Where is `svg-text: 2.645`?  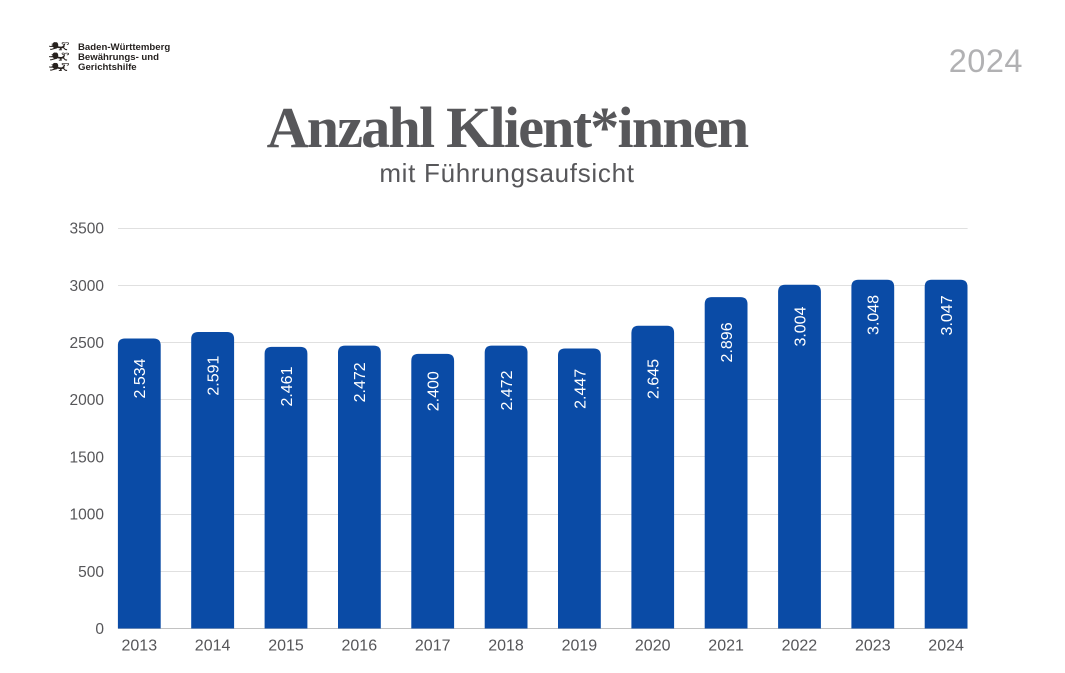 svg-text: 2.645 is located at coordinates (654, 379).